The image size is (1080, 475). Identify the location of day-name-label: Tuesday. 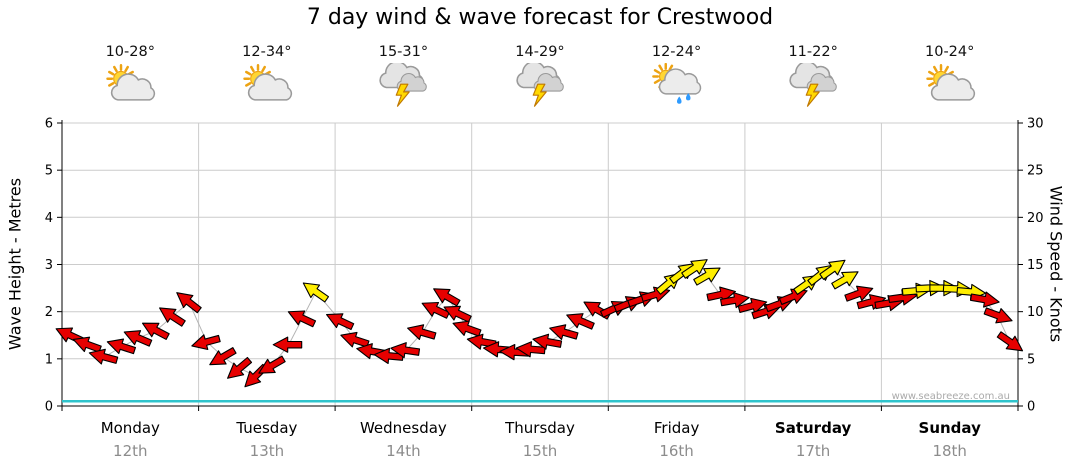
(266, 428).